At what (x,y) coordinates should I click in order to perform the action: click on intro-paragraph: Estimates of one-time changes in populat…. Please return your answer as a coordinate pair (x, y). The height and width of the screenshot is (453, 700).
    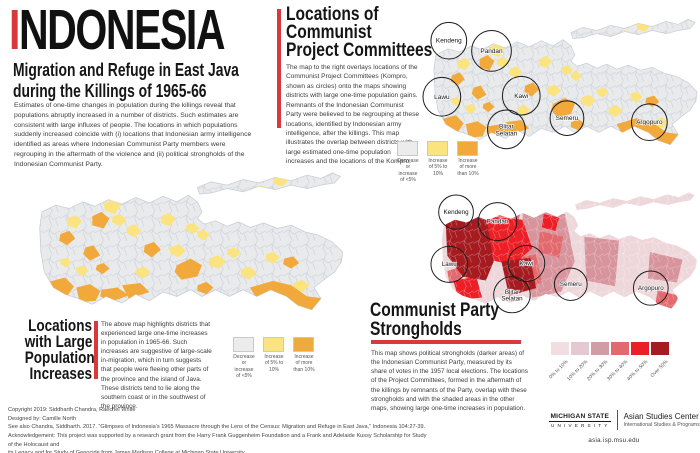
    Looking at the image, I should click on (133, 135).